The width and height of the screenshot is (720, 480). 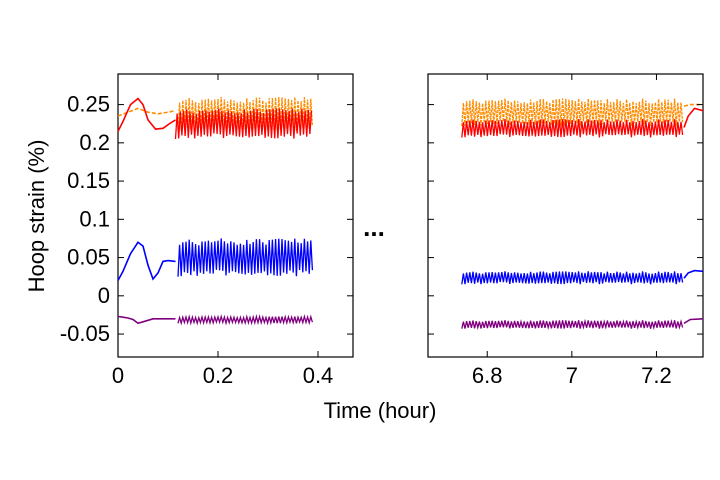 I want to click on y-tick-label: 0, so click(x=104, y=295).